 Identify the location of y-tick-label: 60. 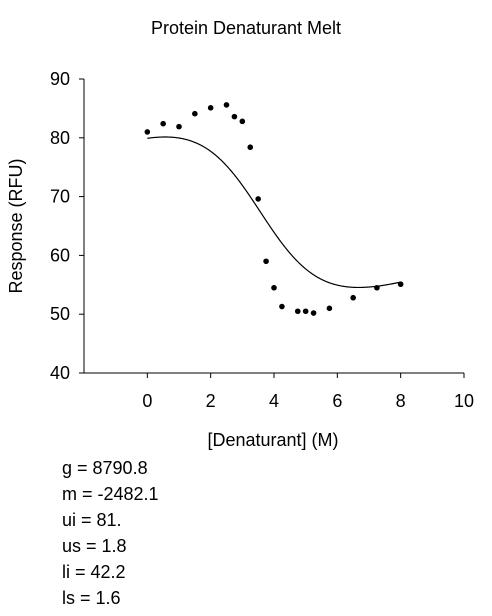
(60, 255).